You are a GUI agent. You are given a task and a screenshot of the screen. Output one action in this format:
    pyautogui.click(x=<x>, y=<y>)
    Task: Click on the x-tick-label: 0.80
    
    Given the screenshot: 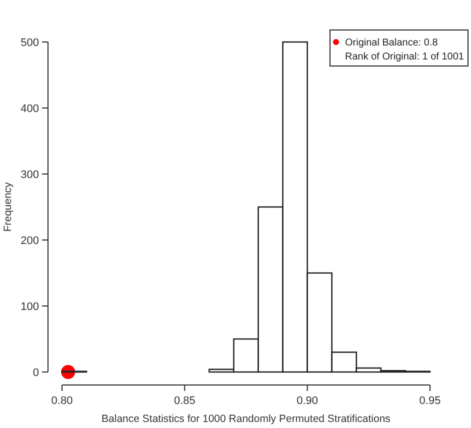 What is the action you would take?
    pyautogui.click(x=62, y=401)
    